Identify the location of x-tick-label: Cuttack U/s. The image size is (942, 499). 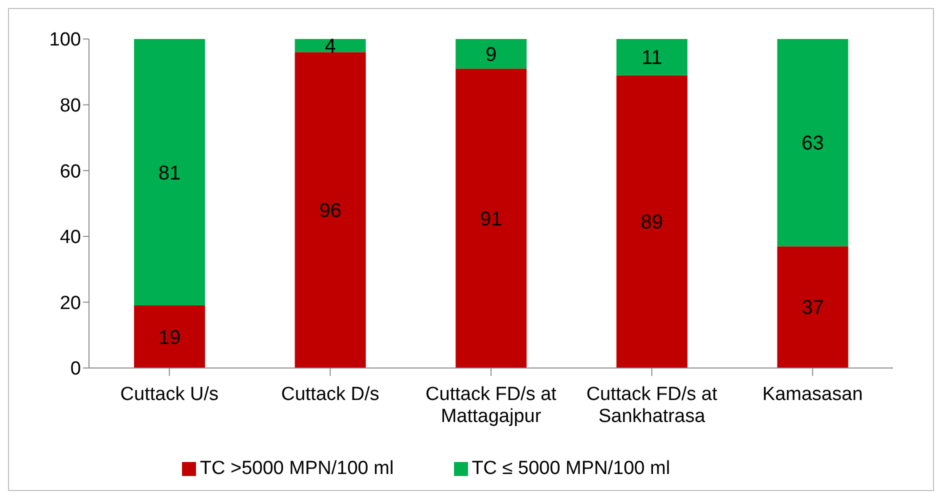
(169, 394).